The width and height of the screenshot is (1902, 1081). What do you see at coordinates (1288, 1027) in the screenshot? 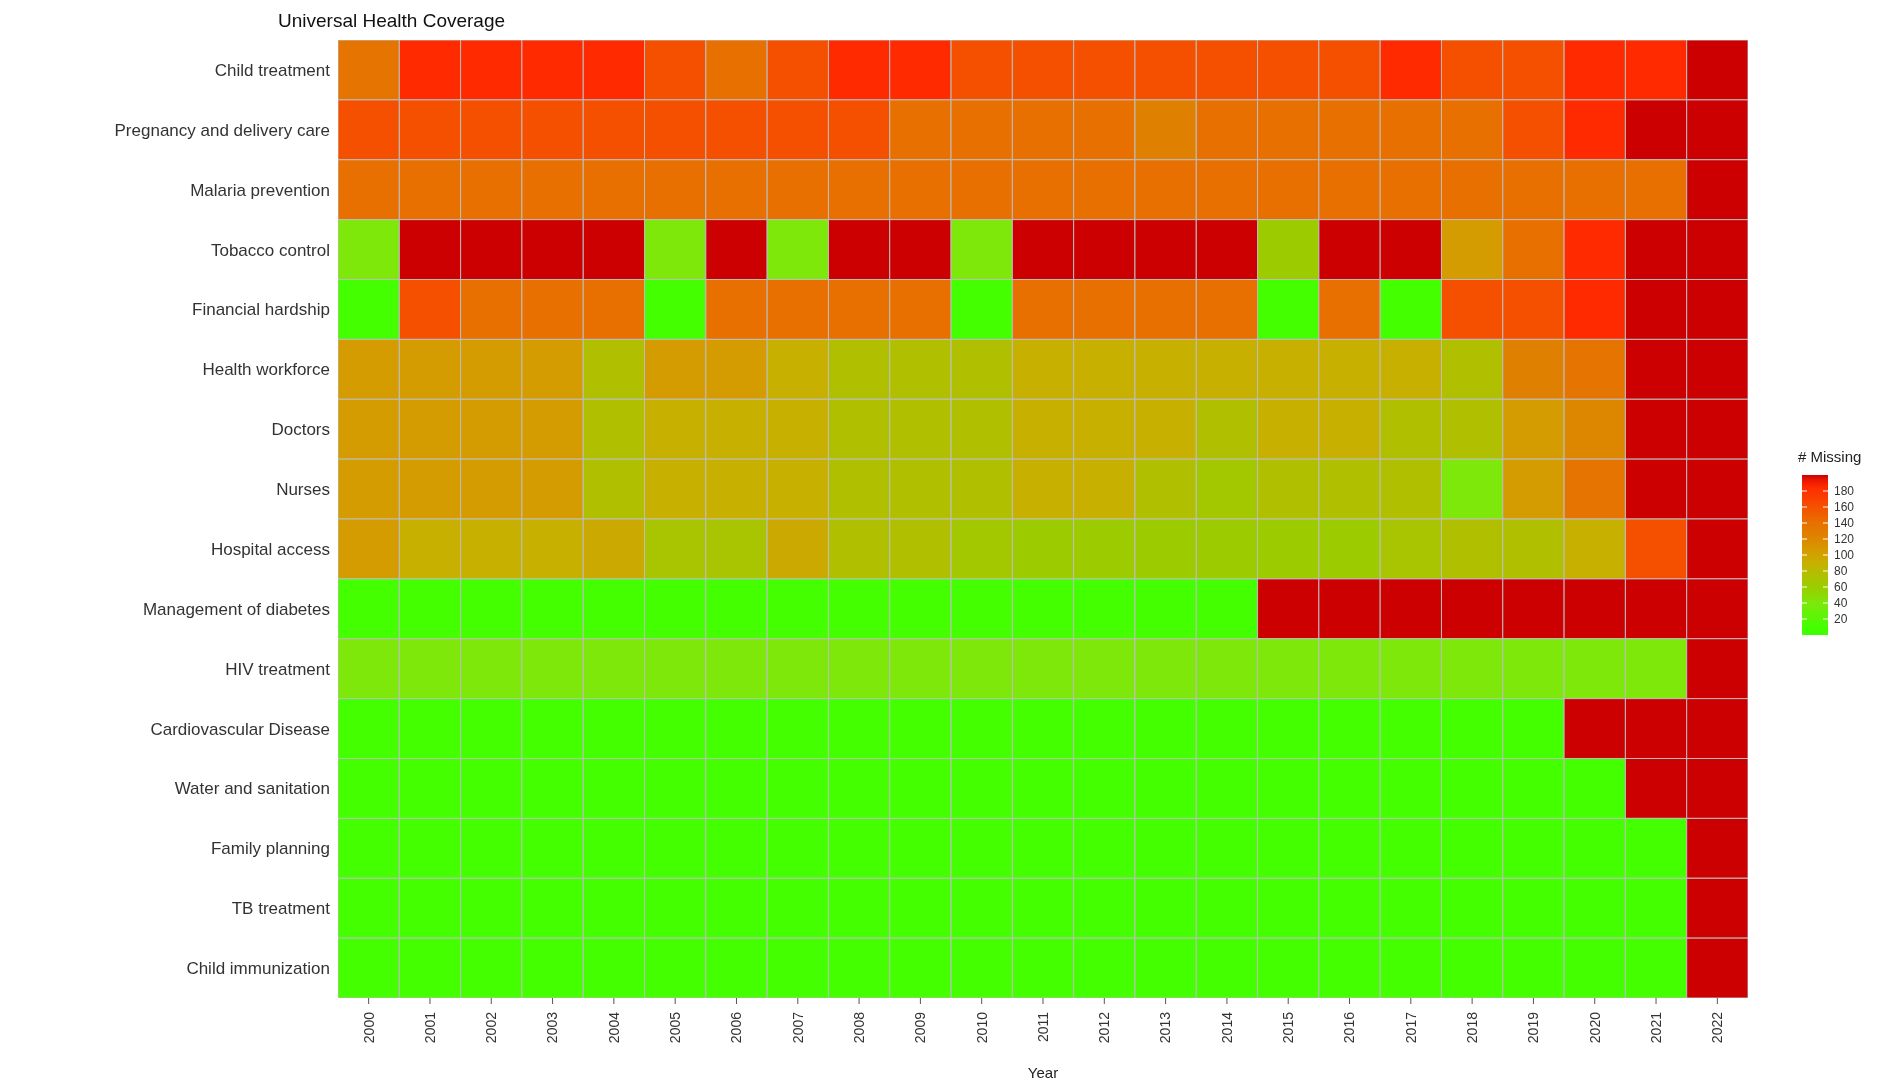
I see `x-tick-label: 2015` at bounding box center [1288, 1027].